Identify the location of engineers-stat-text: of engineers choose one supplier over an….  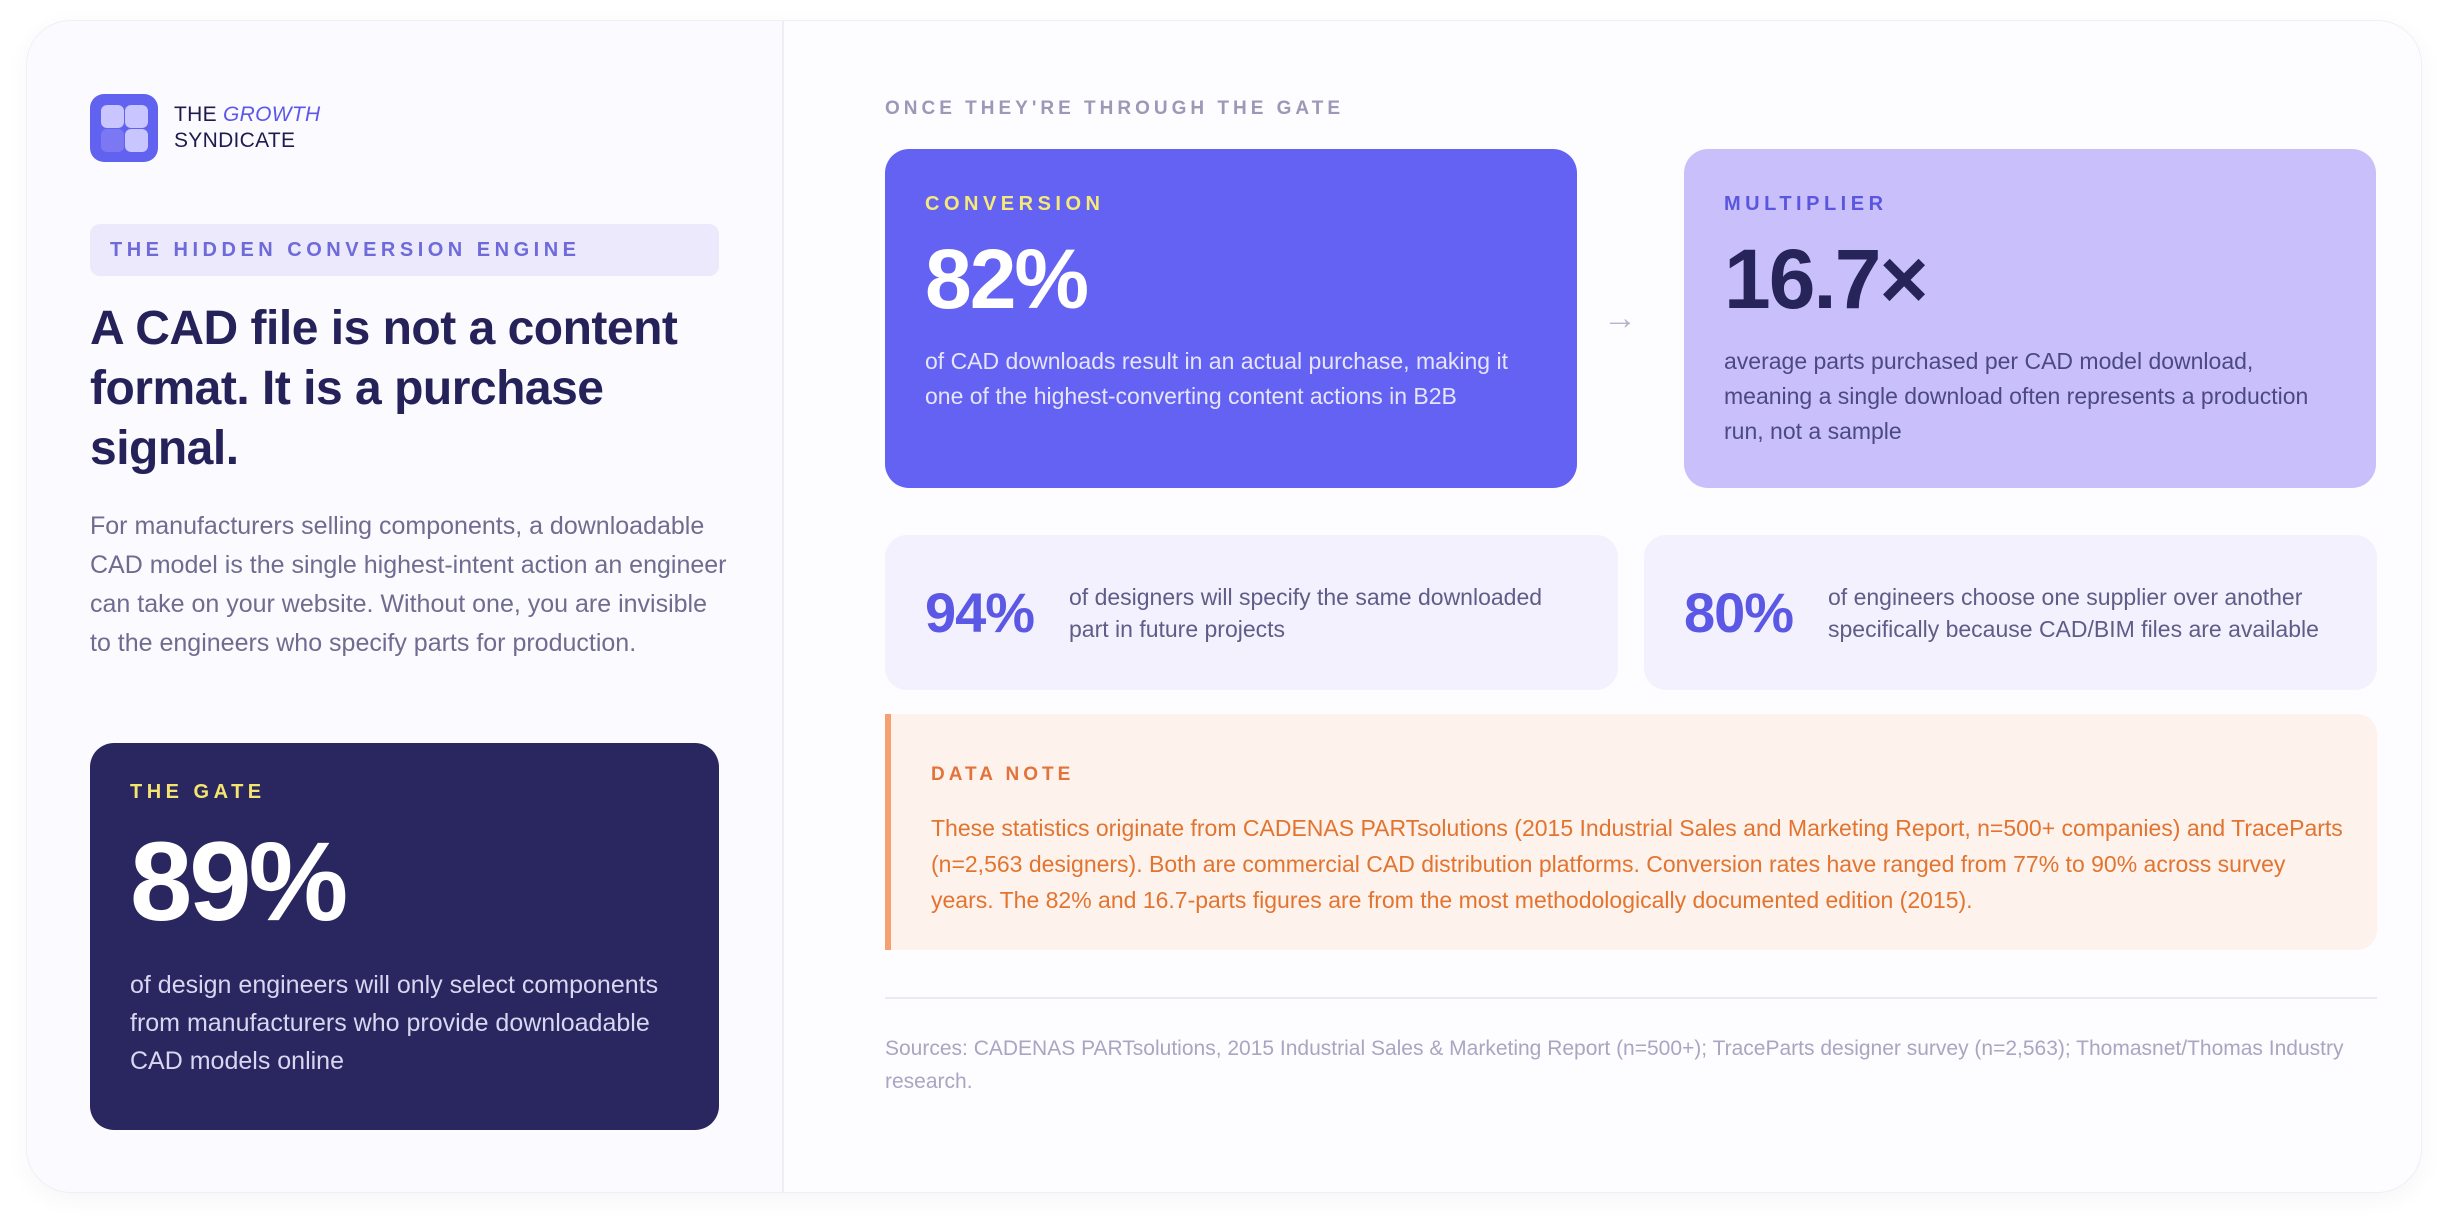
(2073, 612).